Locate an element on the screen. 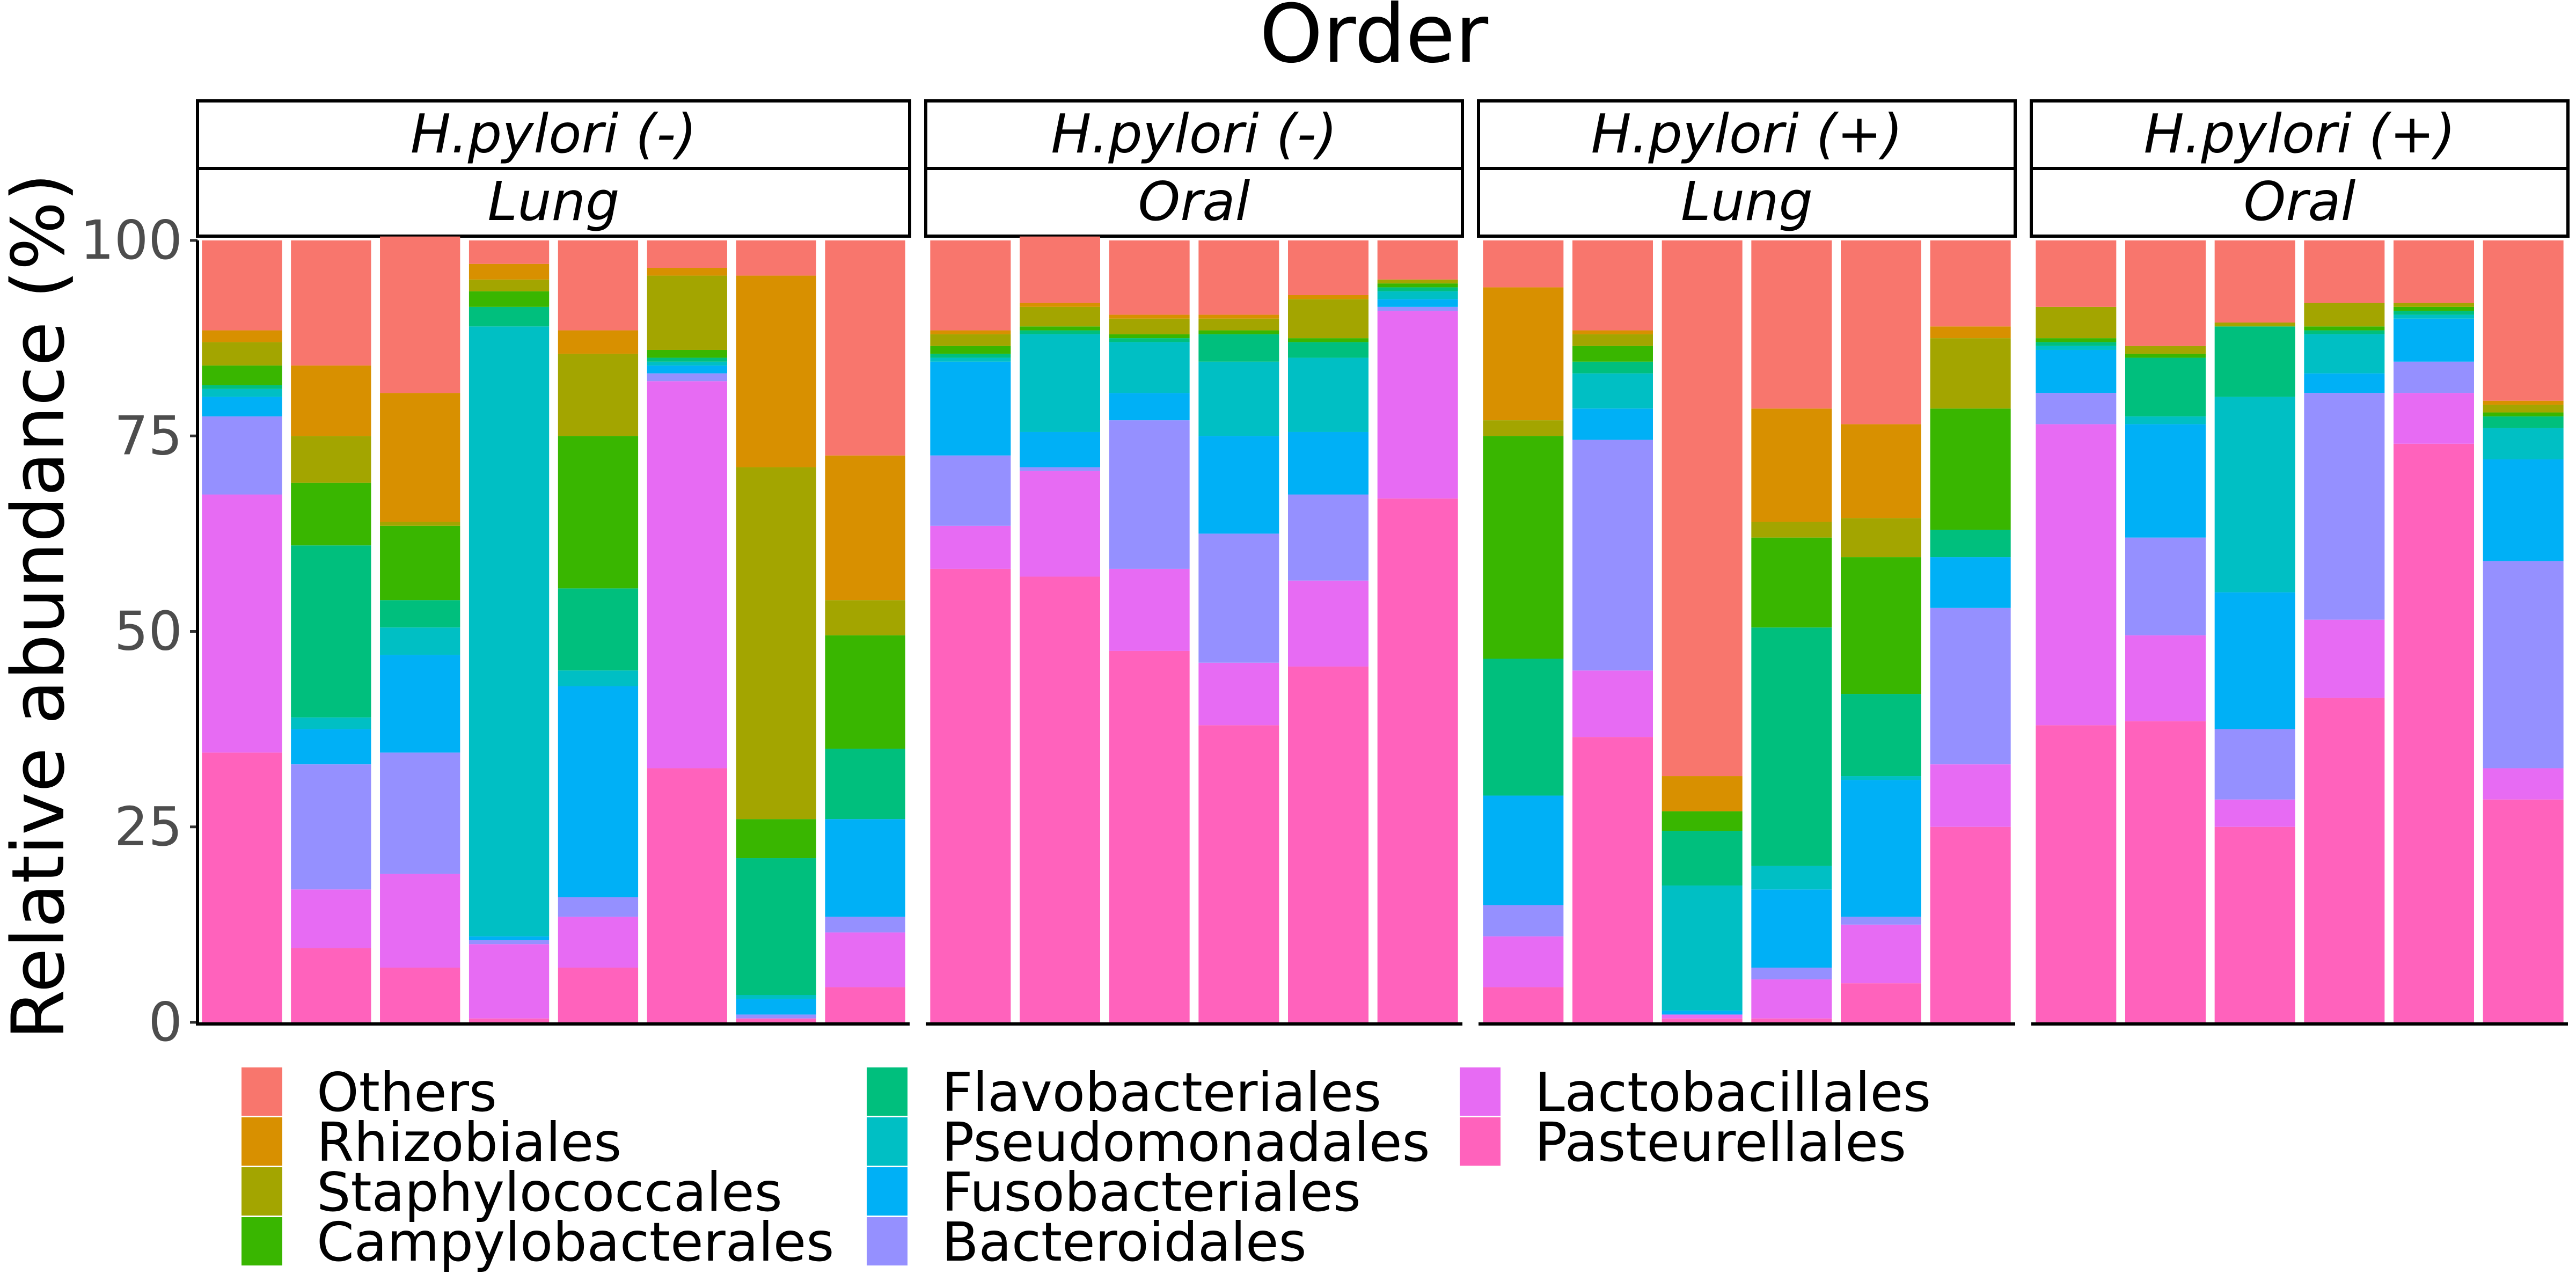 Image resolution: width=2576 pixels, height=1288 pixels. legend-item: Flavobacteriales is located at coordinates (1124, 1092).